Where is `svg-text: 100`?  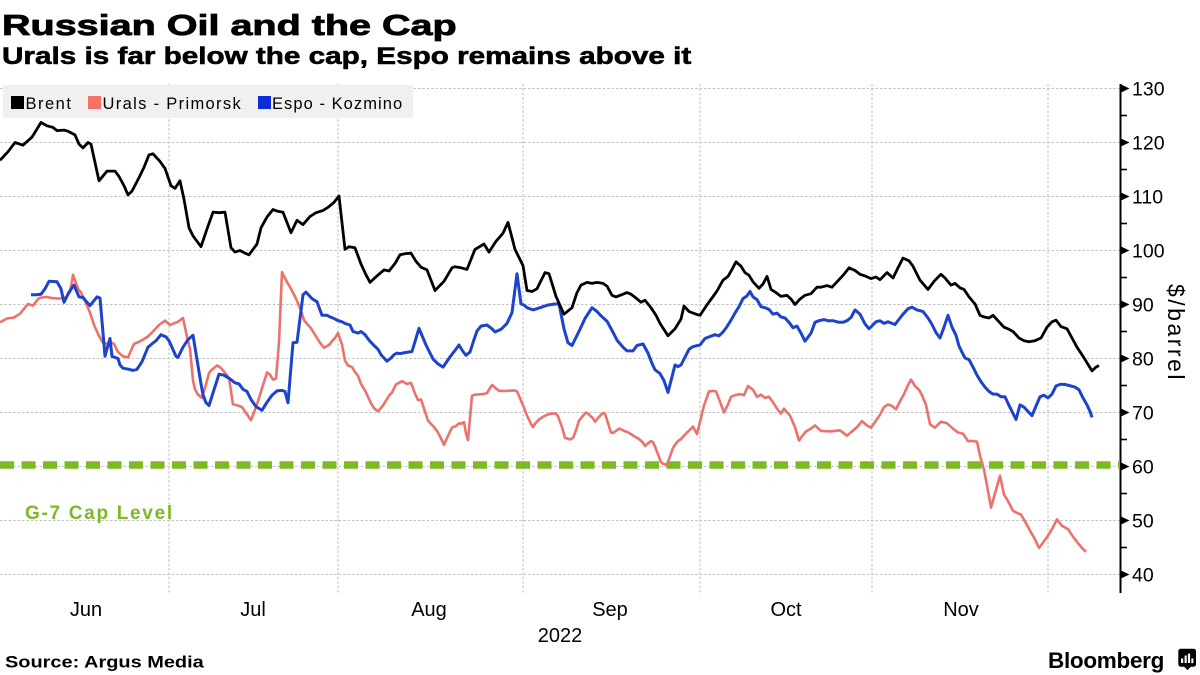
svg-text: 100 is located at coordinates (1148, 252).